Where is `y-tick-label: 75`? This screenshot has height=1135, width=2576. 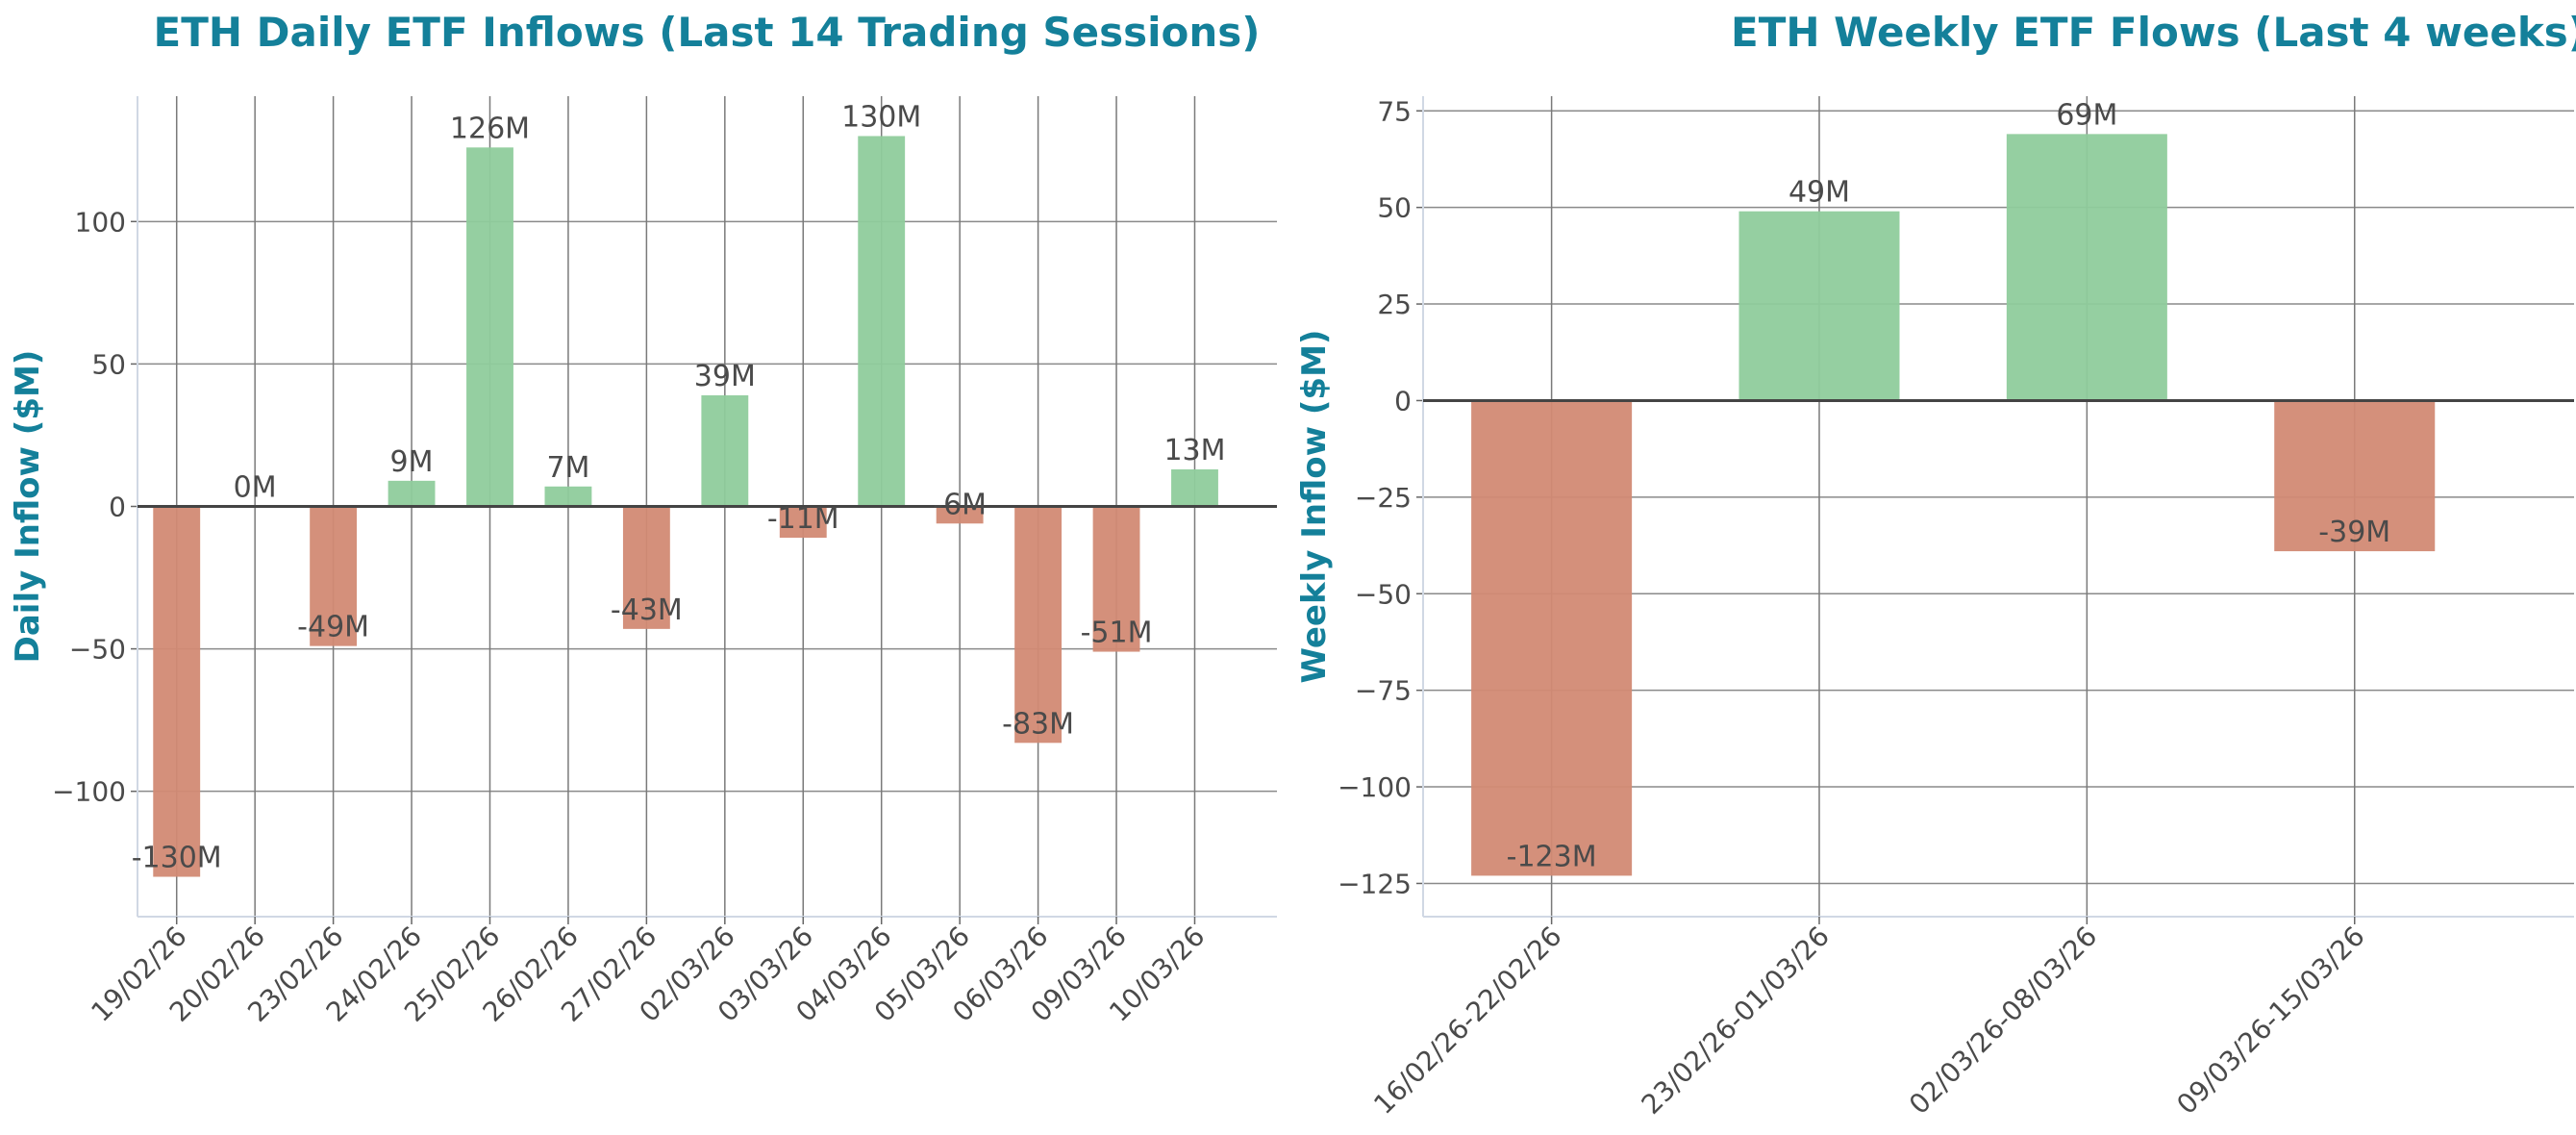
y-tick-label: 75 is located at coordinates (1394, 111).